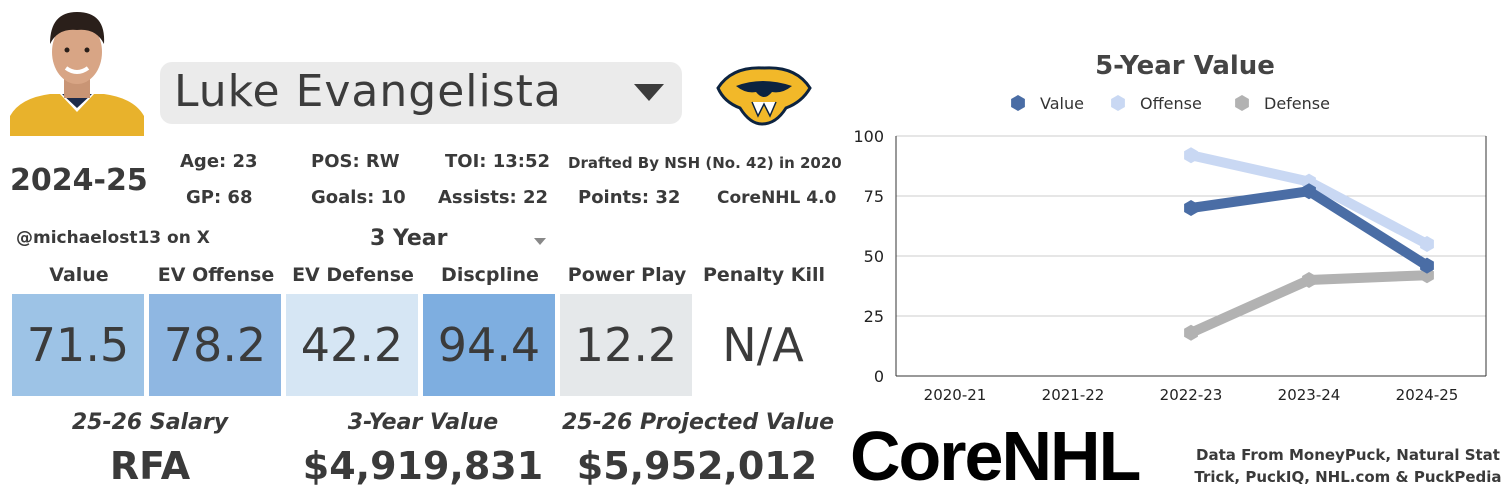 This screenshot has height=498, width=1512. Describe the element at coordinates (79, 180) in the screenshot. I see `season-label: 2024-25` at that location.